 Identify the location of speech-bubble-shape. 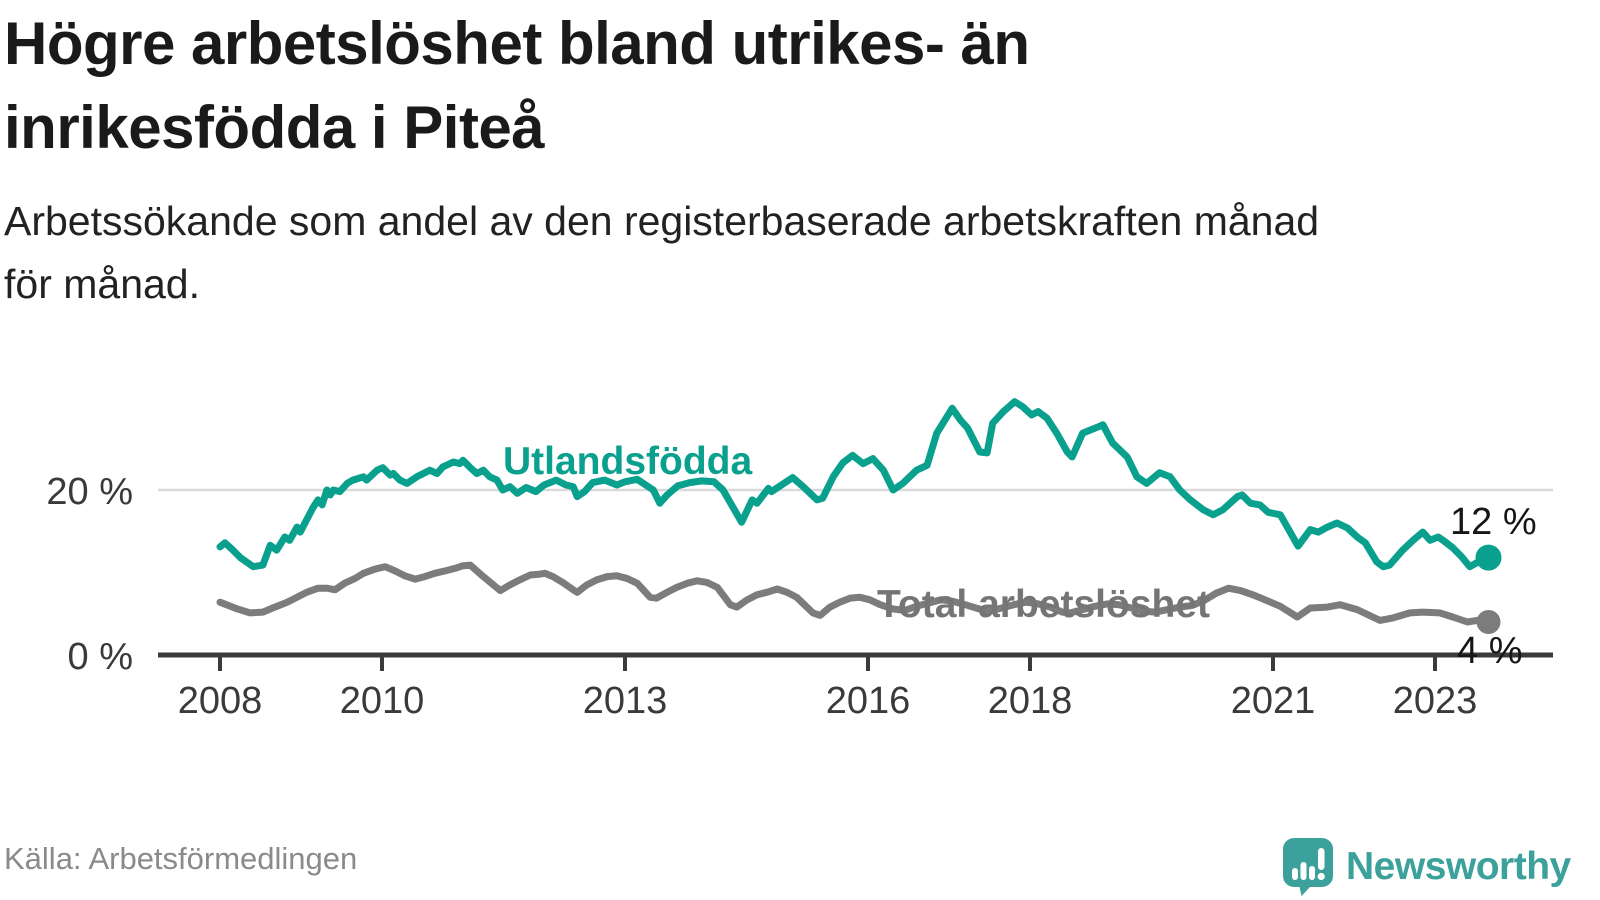
(1308, 867).